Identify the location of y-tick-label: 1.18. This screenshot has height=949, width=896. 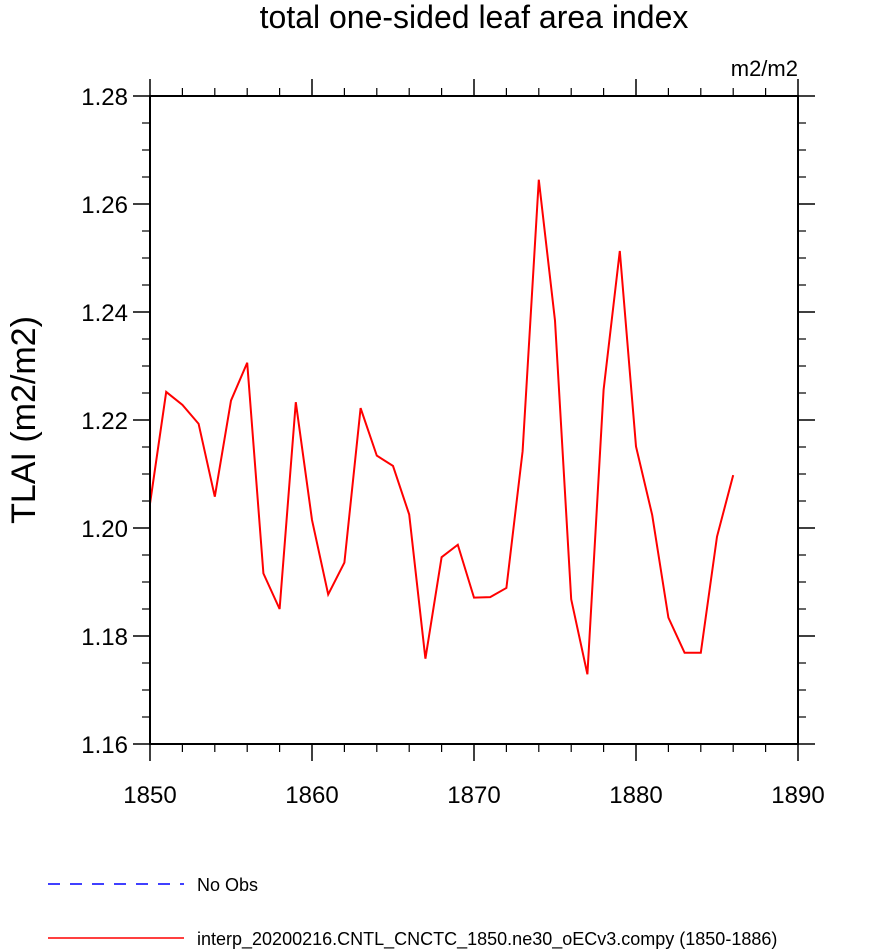
(104, 637).